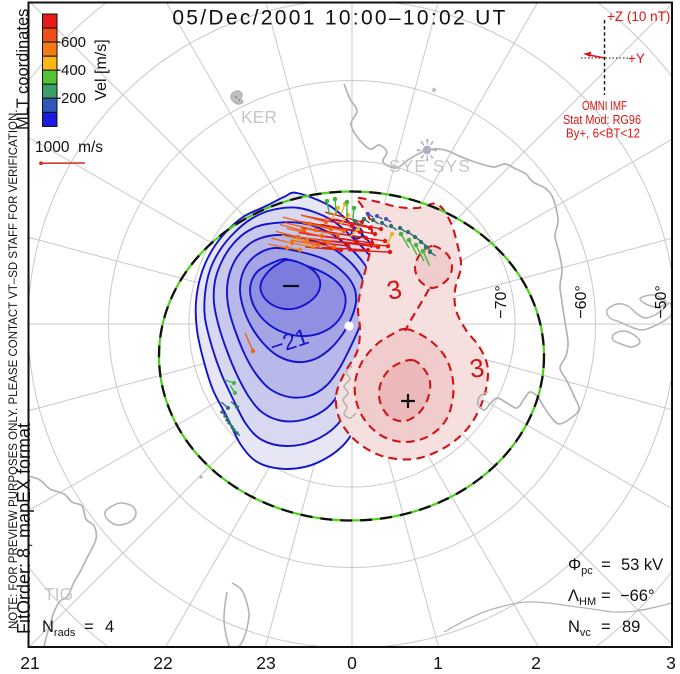  What do you see at coordinates (581, 302) in the screenshot?
I see `svg-text: −60°` at bounding box center [581, 302].